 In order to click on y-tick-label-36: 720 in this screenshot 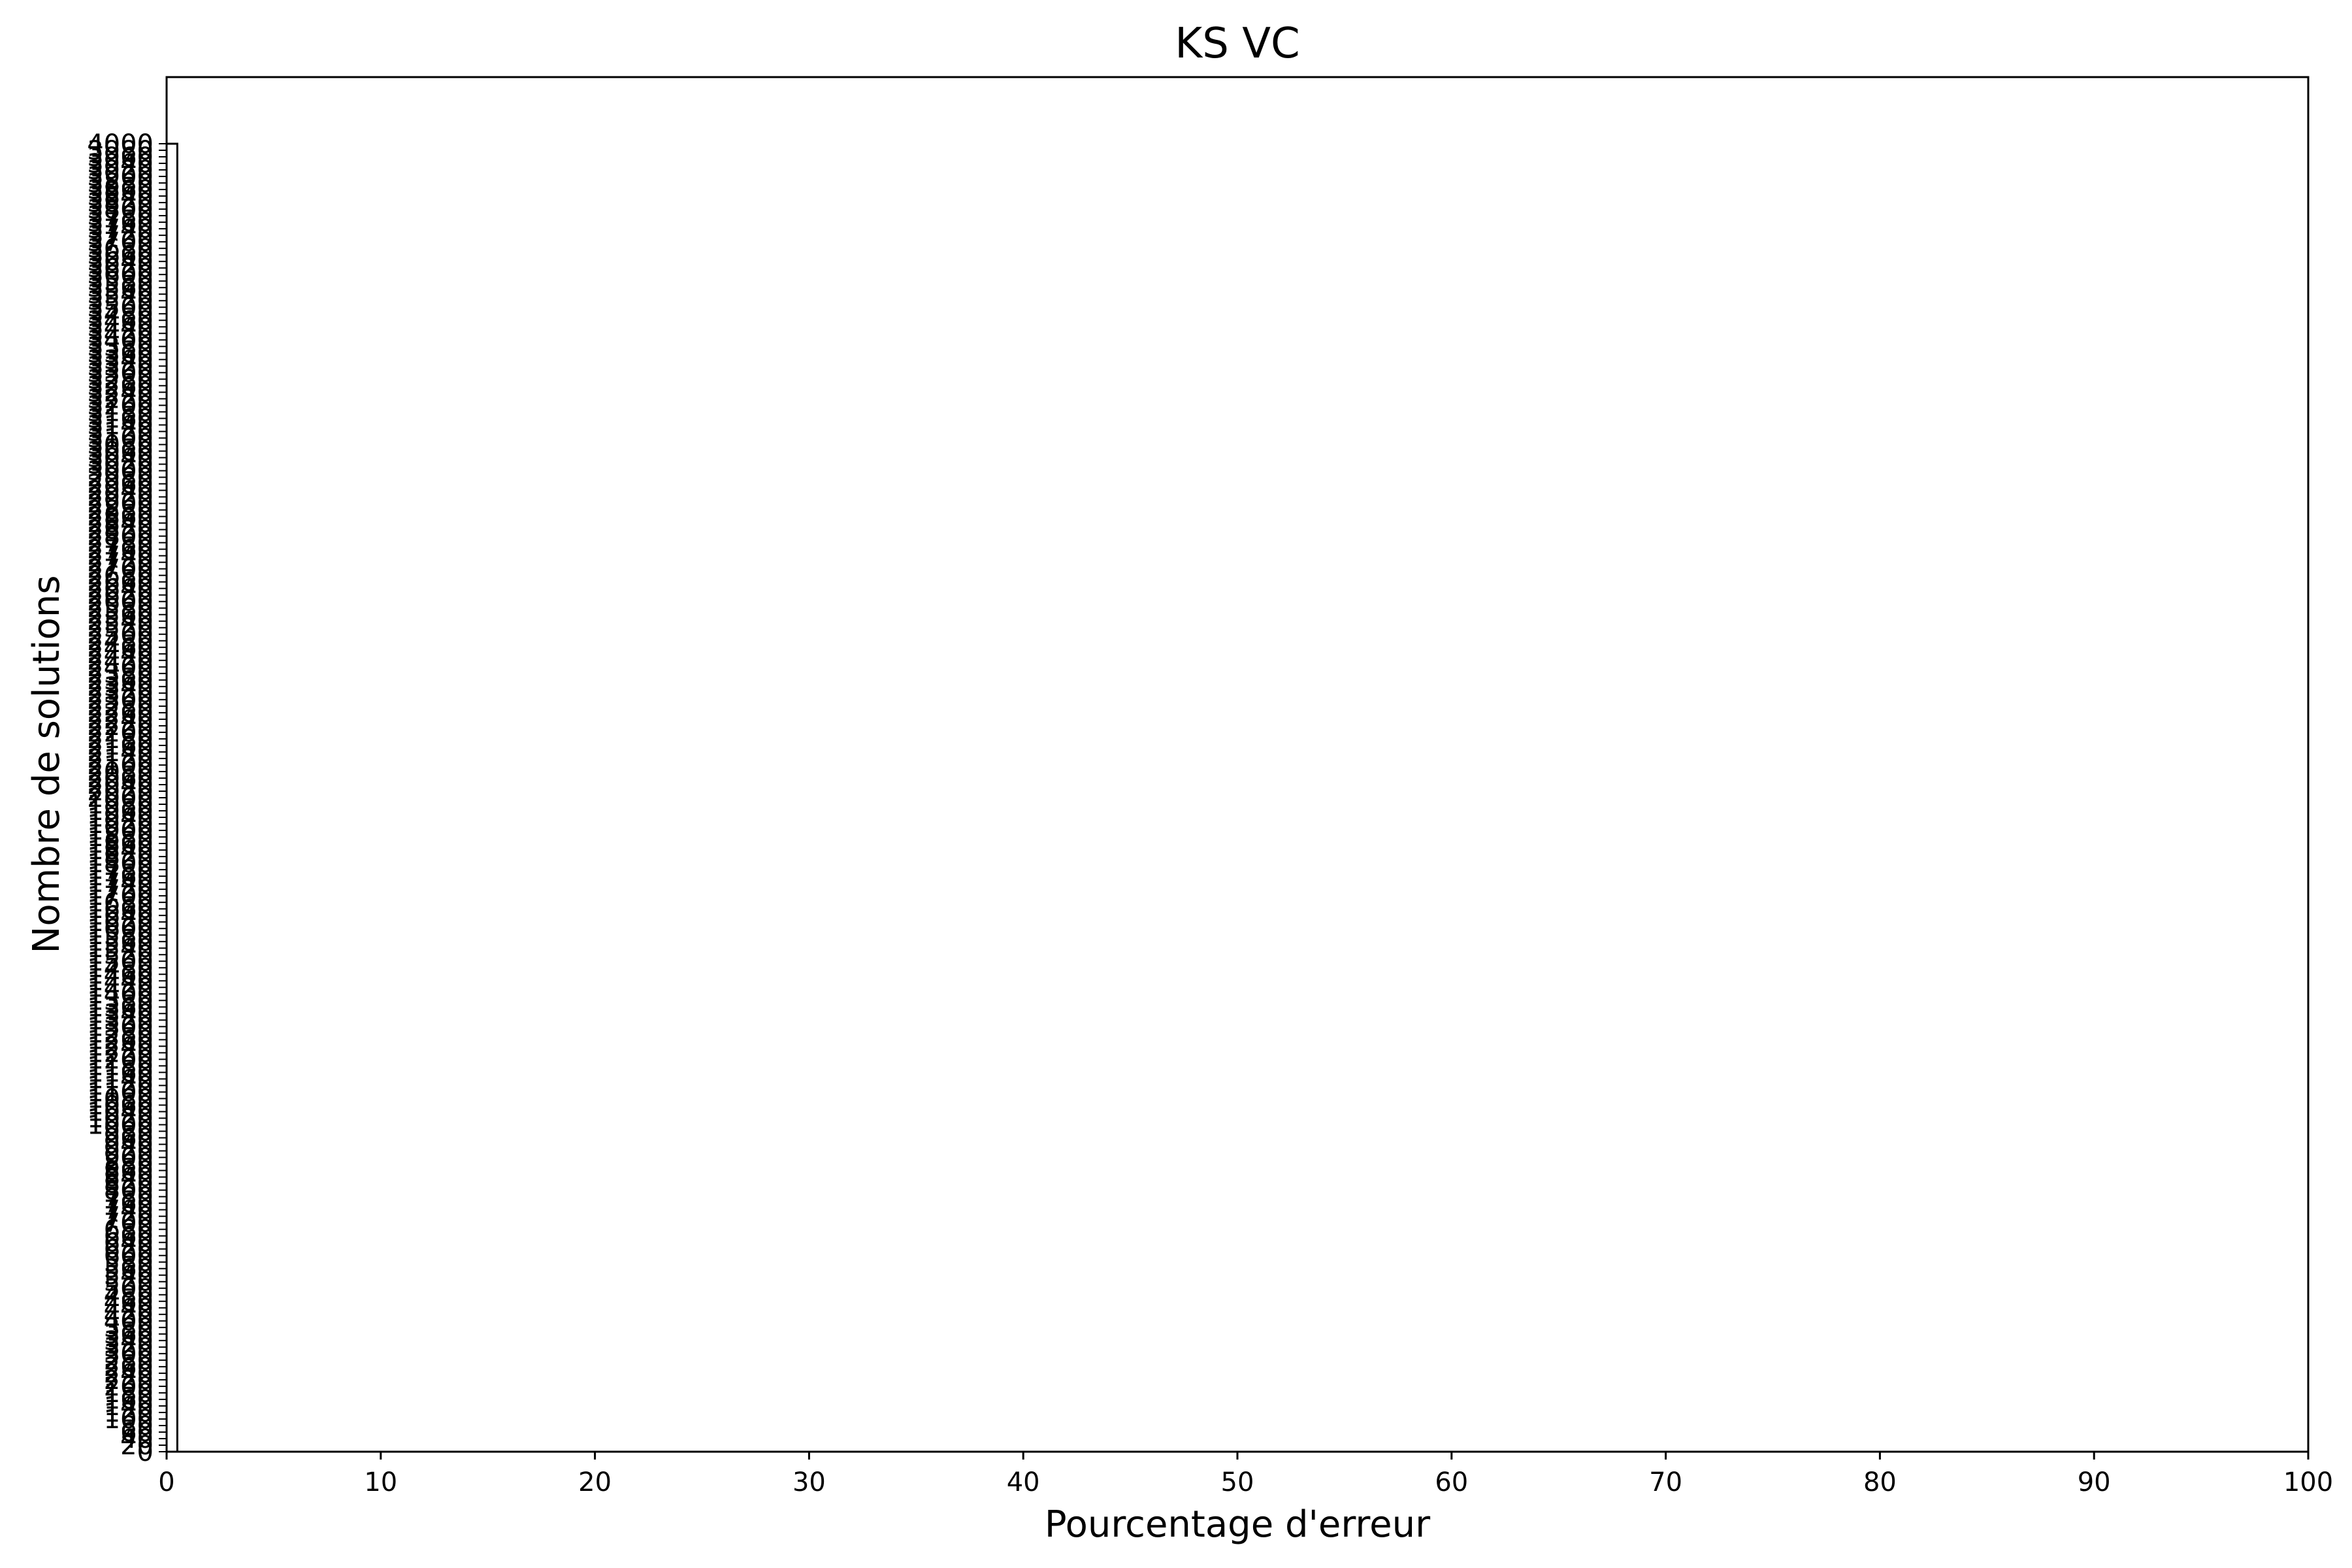, I will do `click(129, 1217)`.